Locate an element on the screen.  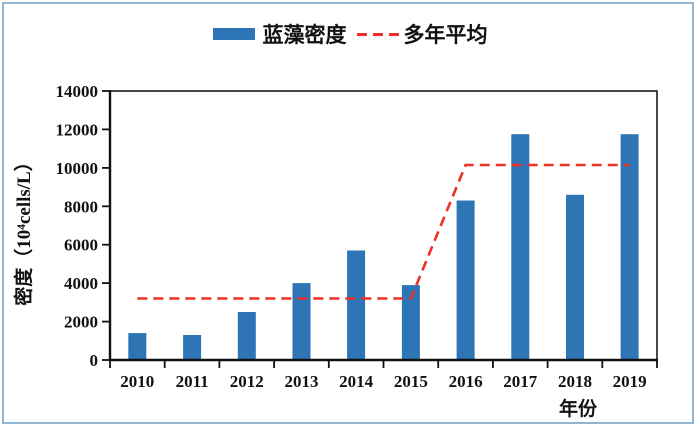
legend-item-line-series: 多年平均 is located at coordinates (417, 34).